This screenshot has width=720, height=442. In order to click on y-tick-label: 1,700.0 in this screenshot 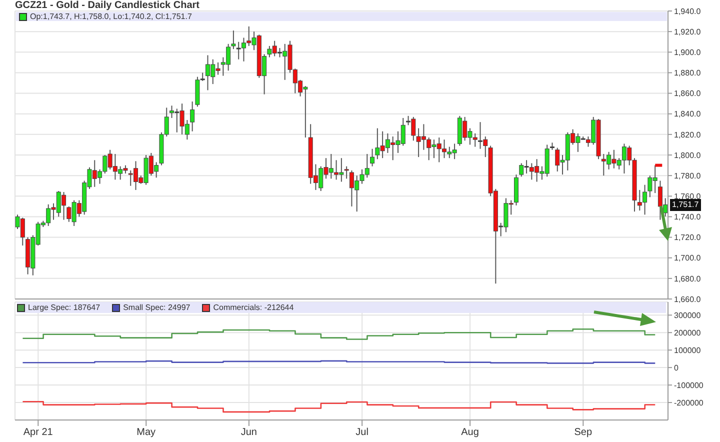, I will do `click(688, 258)`.